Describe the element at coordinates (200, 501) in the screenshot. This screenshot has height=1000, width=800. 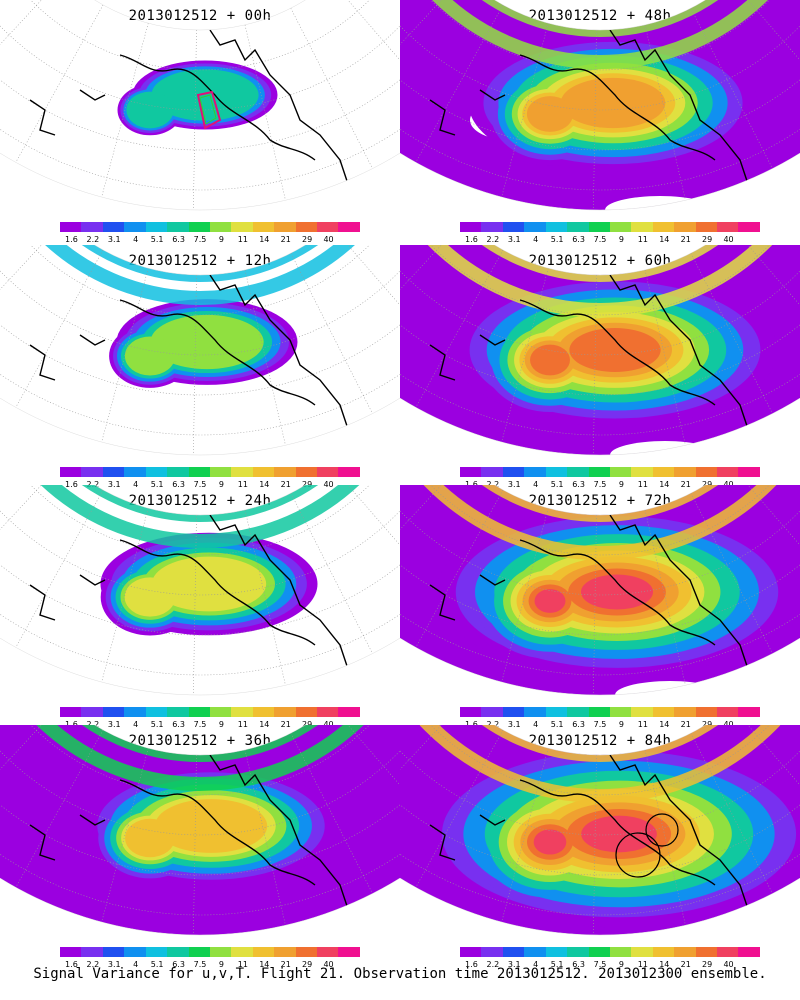
I see `panel-title: 2013012512 + 24h` at that location.